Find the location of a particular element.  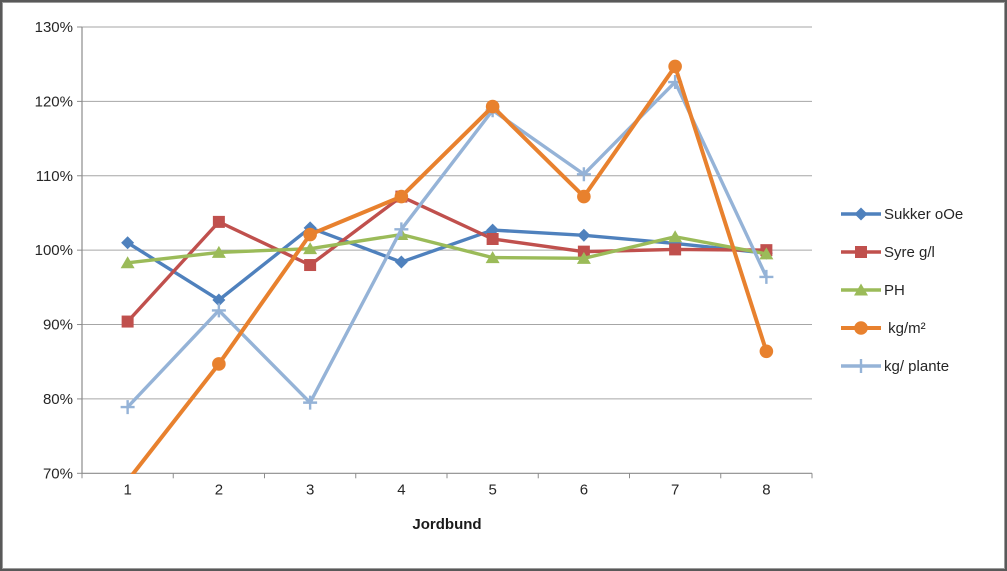

legend-label: PH is located at coordinates (894, 290).